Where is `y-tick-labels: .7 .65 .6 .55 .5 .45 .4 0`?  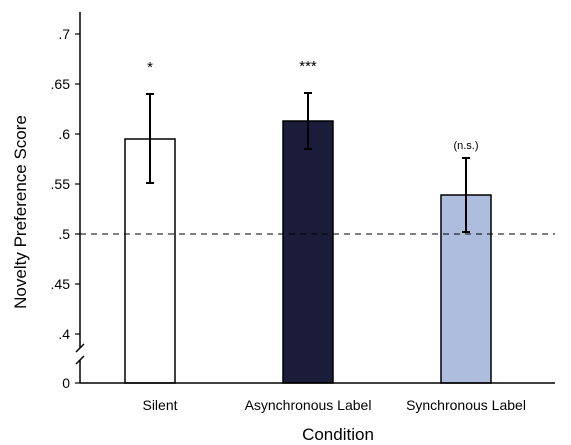
y-tick-labels: .7 .65 .6 .55 .5 .45 .4 0 is located at coordinates (61, 208).